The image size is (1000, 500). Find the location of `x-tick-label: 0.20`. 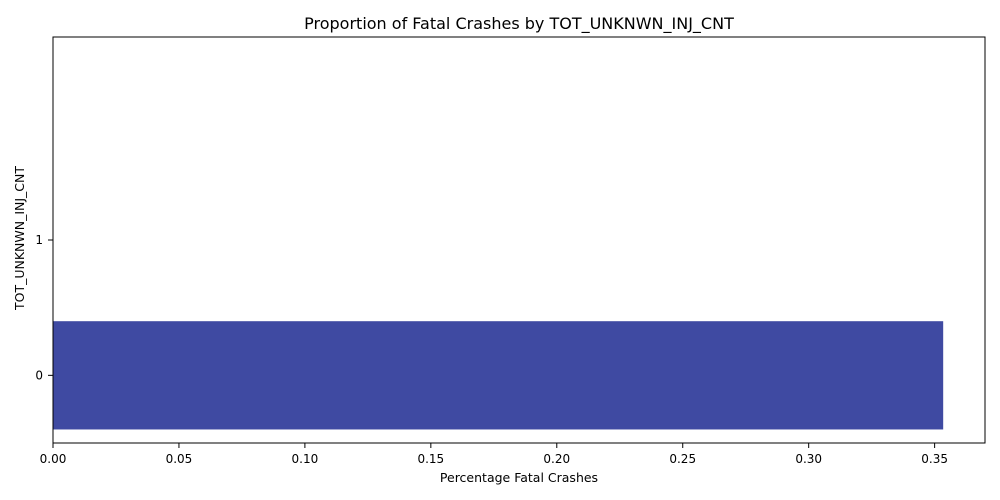

x-tick-label: 0.20 is located at coordinates (556, 459).